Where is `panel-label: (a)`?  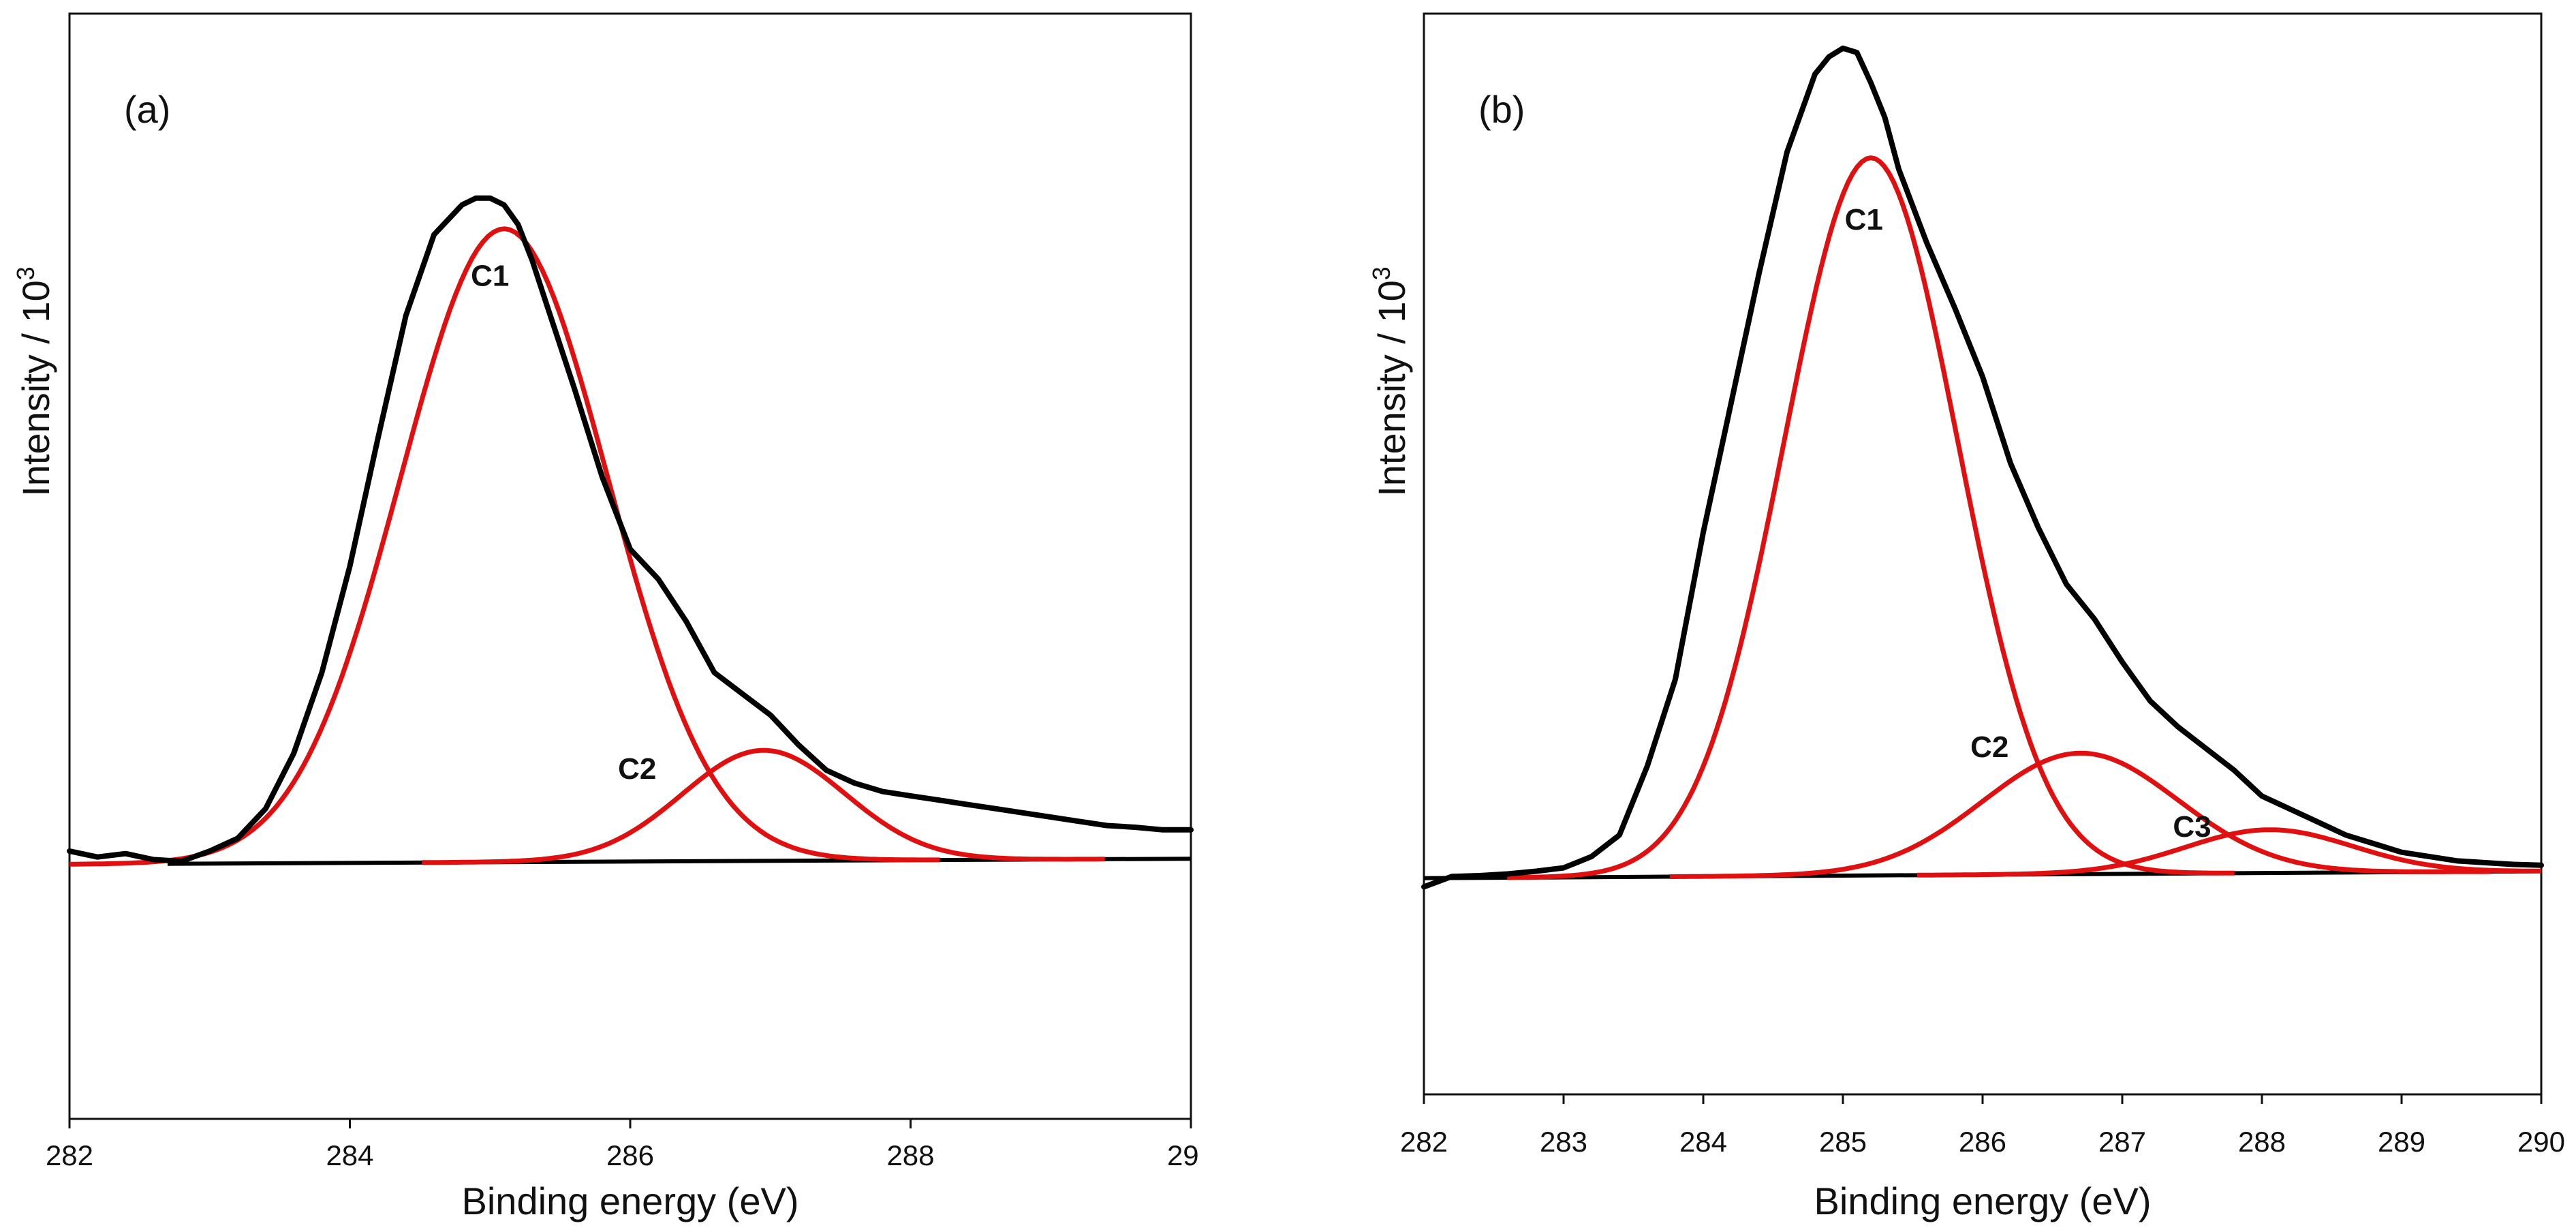 panel-label: (a) is located at coordinates (147, 109).